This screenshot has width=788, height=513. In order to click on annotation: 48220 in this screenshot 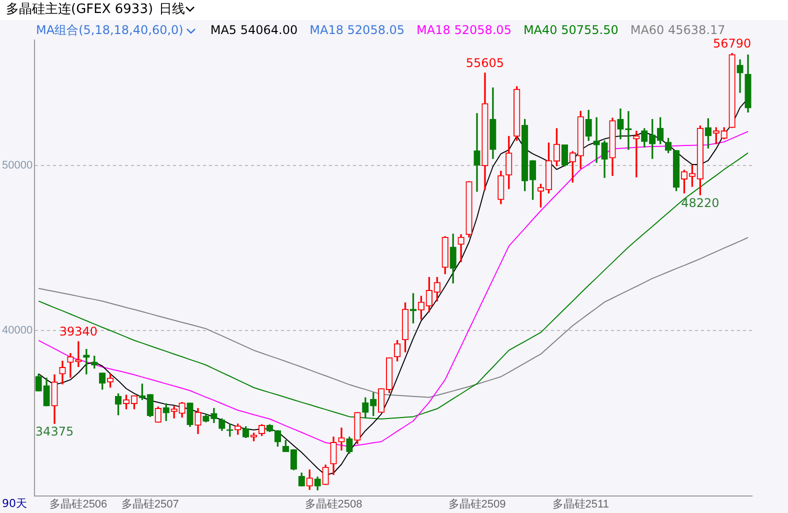, I will do `click(700, 203)`.